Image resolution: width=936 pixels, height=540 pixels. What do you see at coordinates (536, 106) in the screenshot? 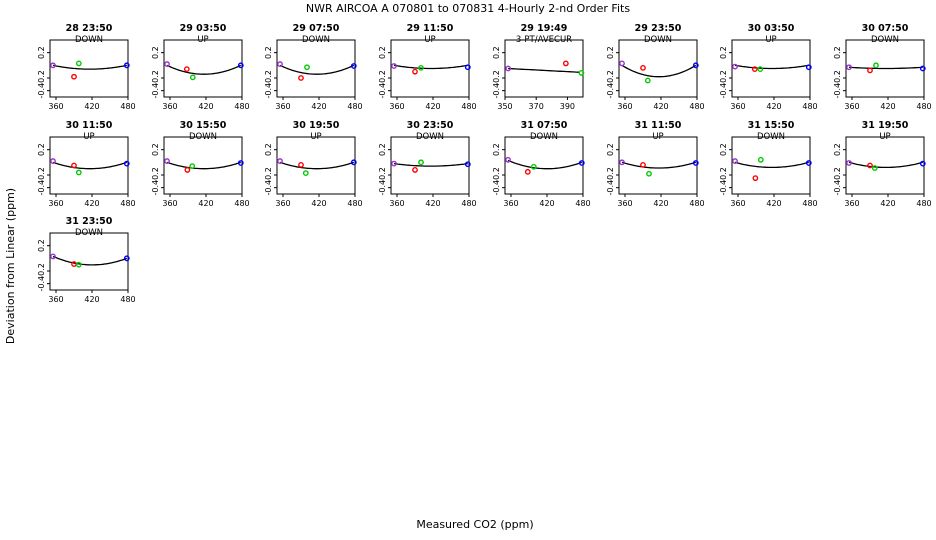
I see `x-tick-label: 370` at bounding box center [536, 106].